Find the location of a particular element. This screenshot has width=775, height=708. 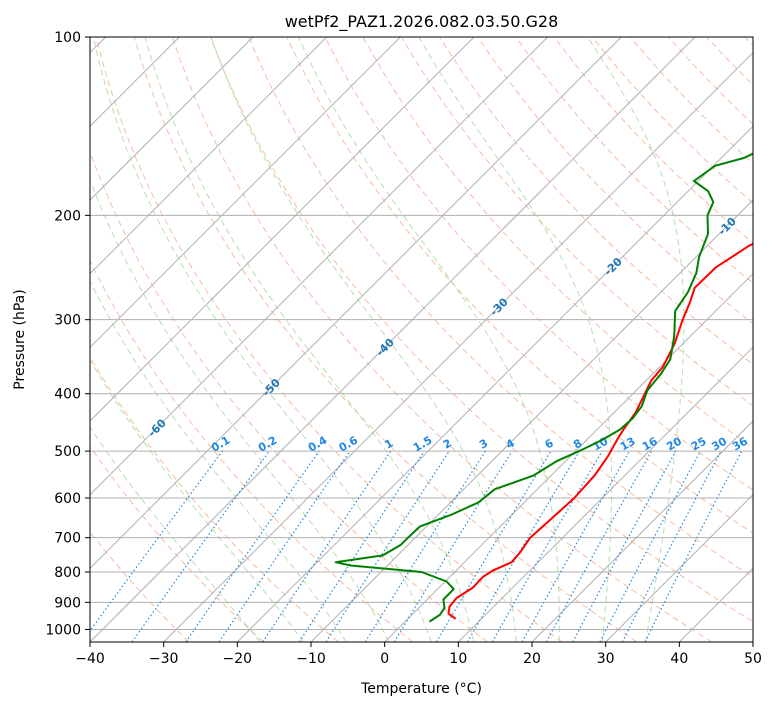

x-tick-label: −20 is located at coordinates (238, 659).